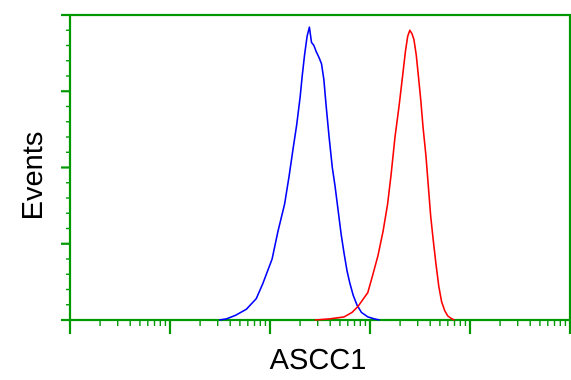  What do you see at coordinates (33, 176) in the screenshot?
I see `y-axis-label: Events` at bounding box center [33, 176].